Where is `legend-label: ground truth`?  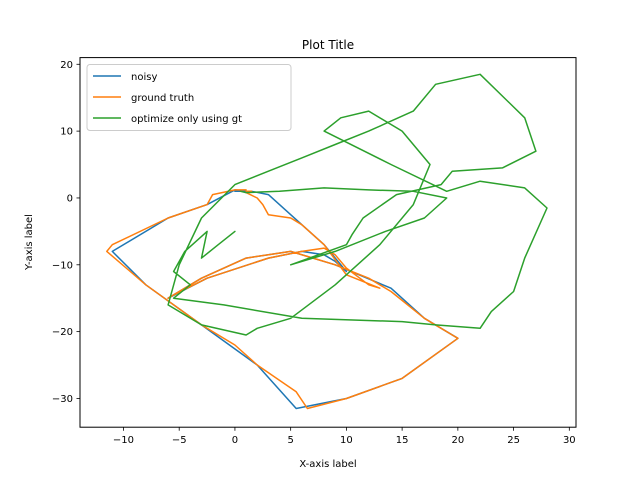 legend-label: ground truth is located at coordinates (162, 98).